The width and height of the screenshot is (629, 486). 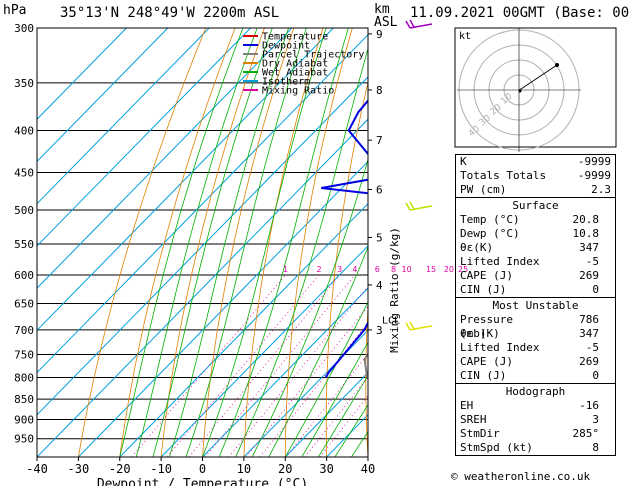 I want to click on surface-row: Dewp (°C) 10.8, so click(x=535, y=234).